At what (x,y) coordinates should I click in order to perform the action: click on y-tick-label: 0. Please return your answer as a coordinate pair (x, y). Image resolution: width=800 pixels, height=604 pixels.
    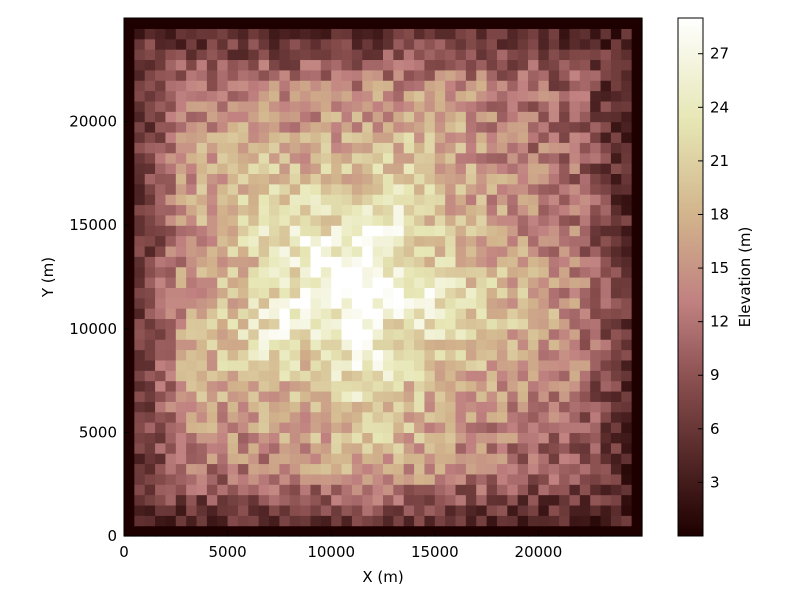
    Looking at the image, I should click on (112, 536).